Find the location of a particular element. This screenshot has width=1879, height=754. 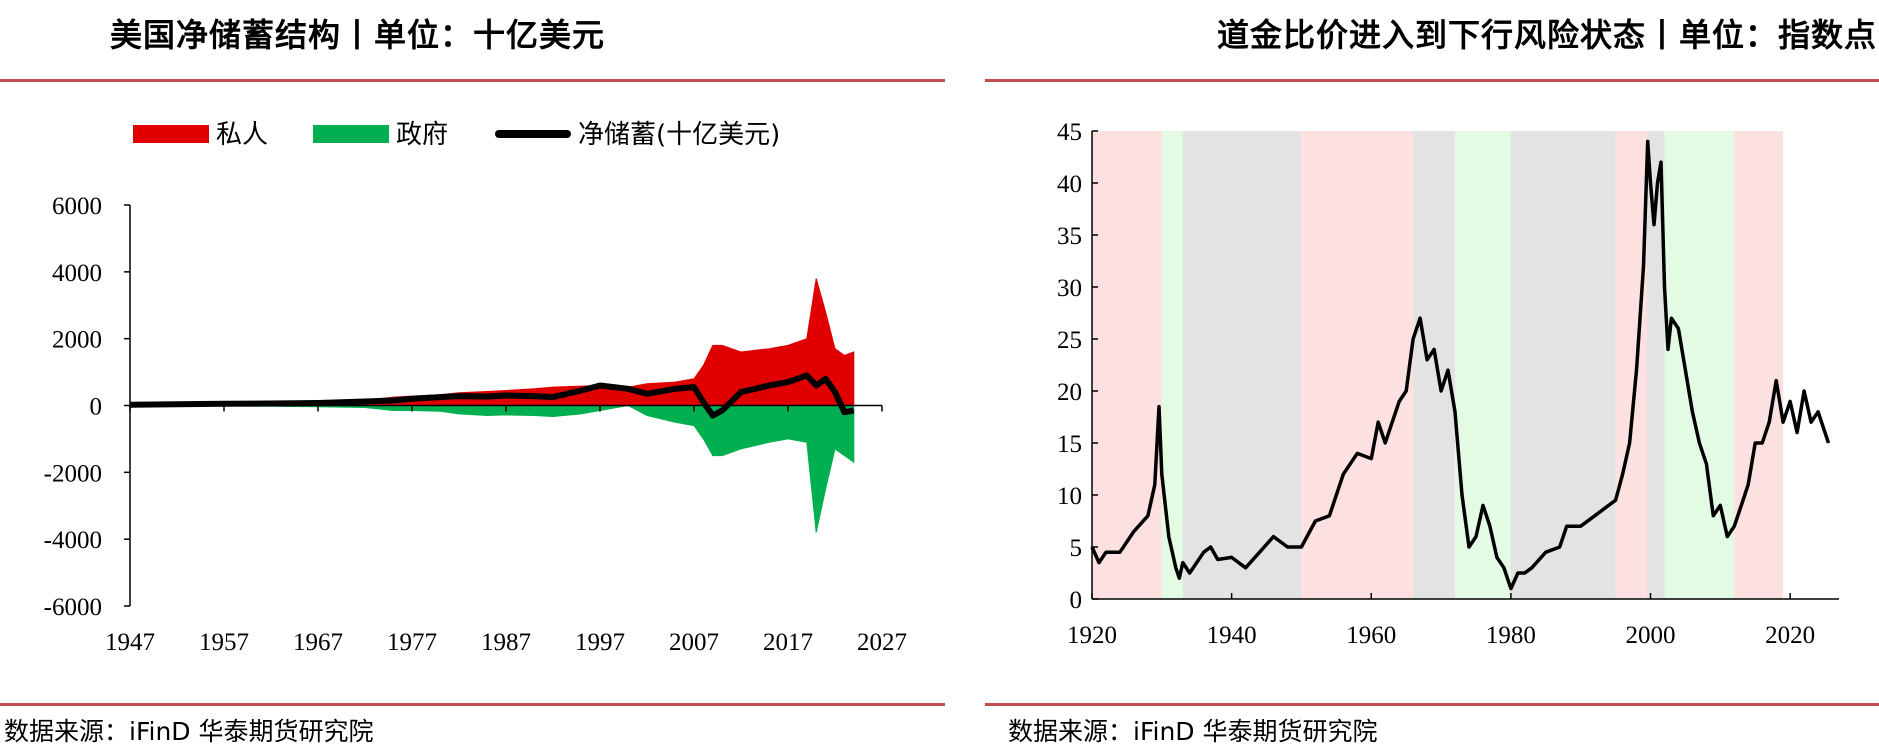

x-tick-label: 1967 is located at coordinates (318, 642).